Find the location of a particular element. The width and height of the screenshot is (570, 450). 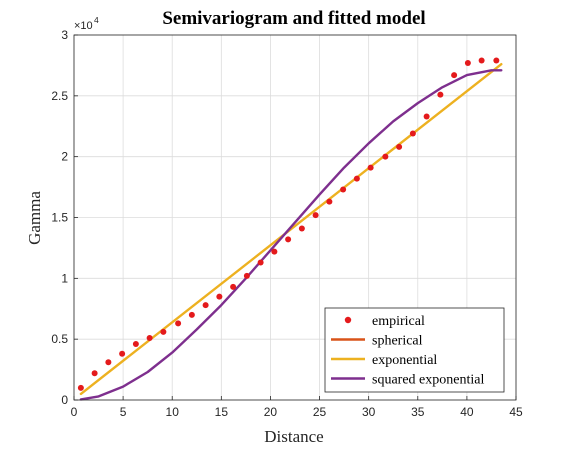

y-axis-multiplier: ×10 4 is located at coordinates (86, 23).